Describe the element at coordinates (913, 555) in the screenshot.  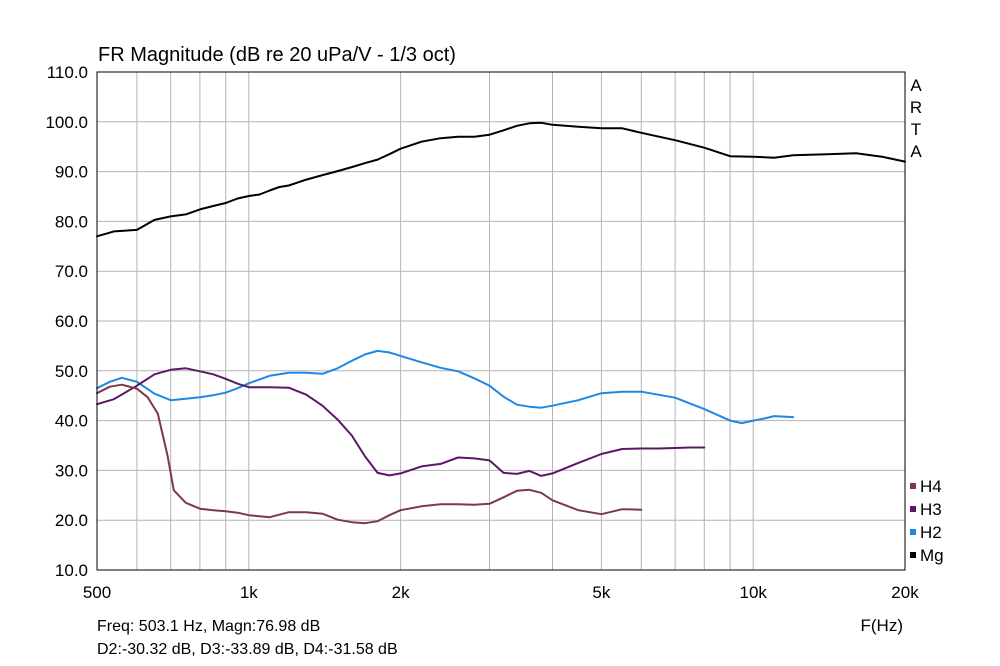
I see `legend-swatch-mg` at that location.